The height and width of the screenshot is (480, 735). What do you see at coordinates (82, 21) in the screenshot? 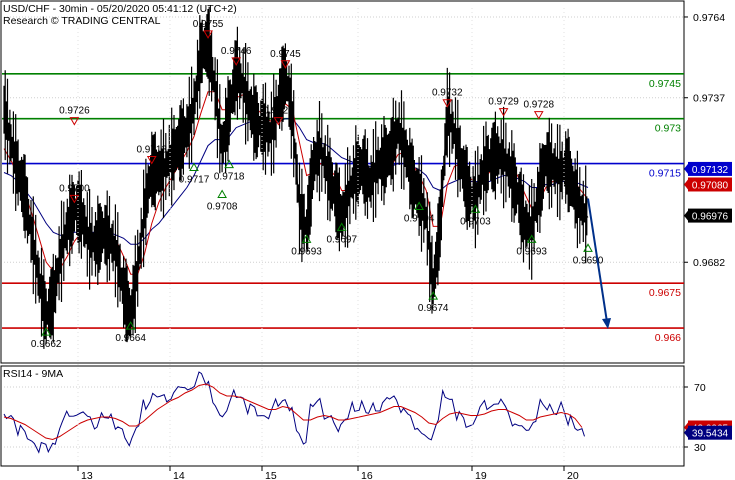
I see `chart-subtitle: Research © TRADING CENTRAL` at bounding box center [82, 21].